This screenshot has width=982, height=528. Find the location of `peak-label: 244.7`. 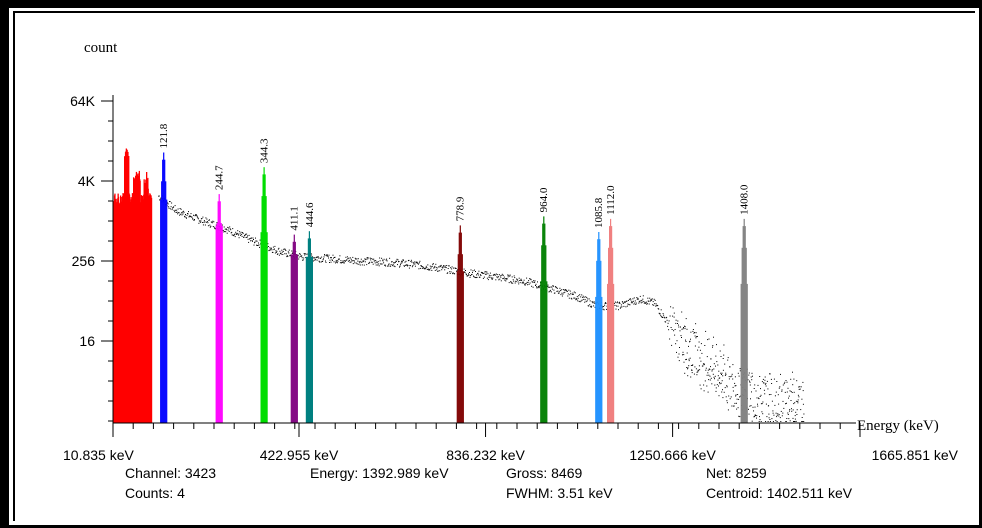

peak-label: 244.7 is located at coordinates (220, 177).